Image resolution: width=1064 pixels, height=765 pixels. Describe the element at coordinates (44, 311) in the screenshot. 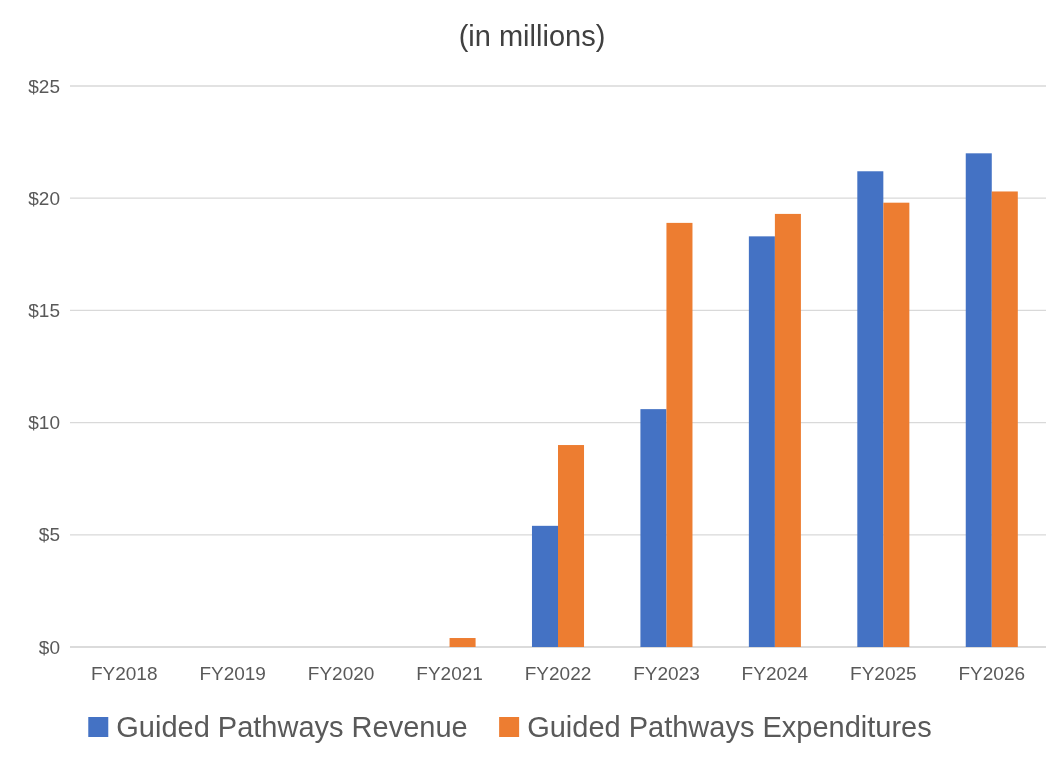

I see `y-tick-label: $15` at that location.